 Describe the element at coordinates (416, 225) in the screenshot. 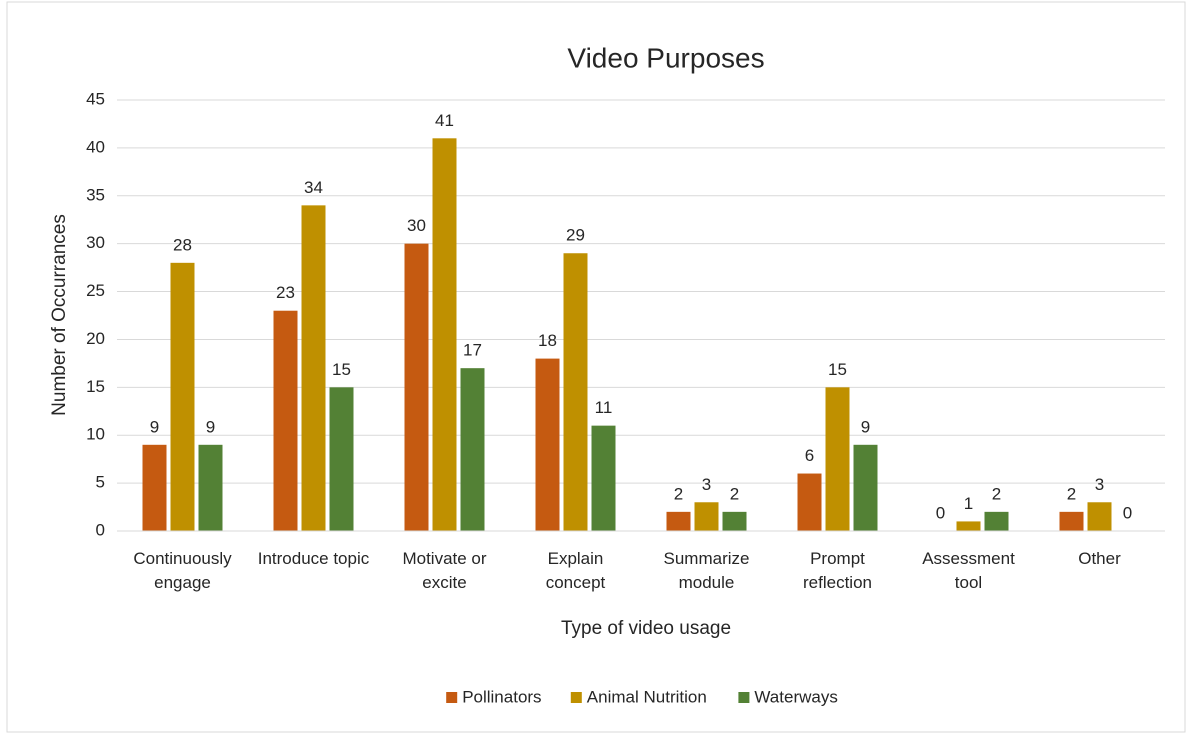

I see `data-label: 30` at that location.